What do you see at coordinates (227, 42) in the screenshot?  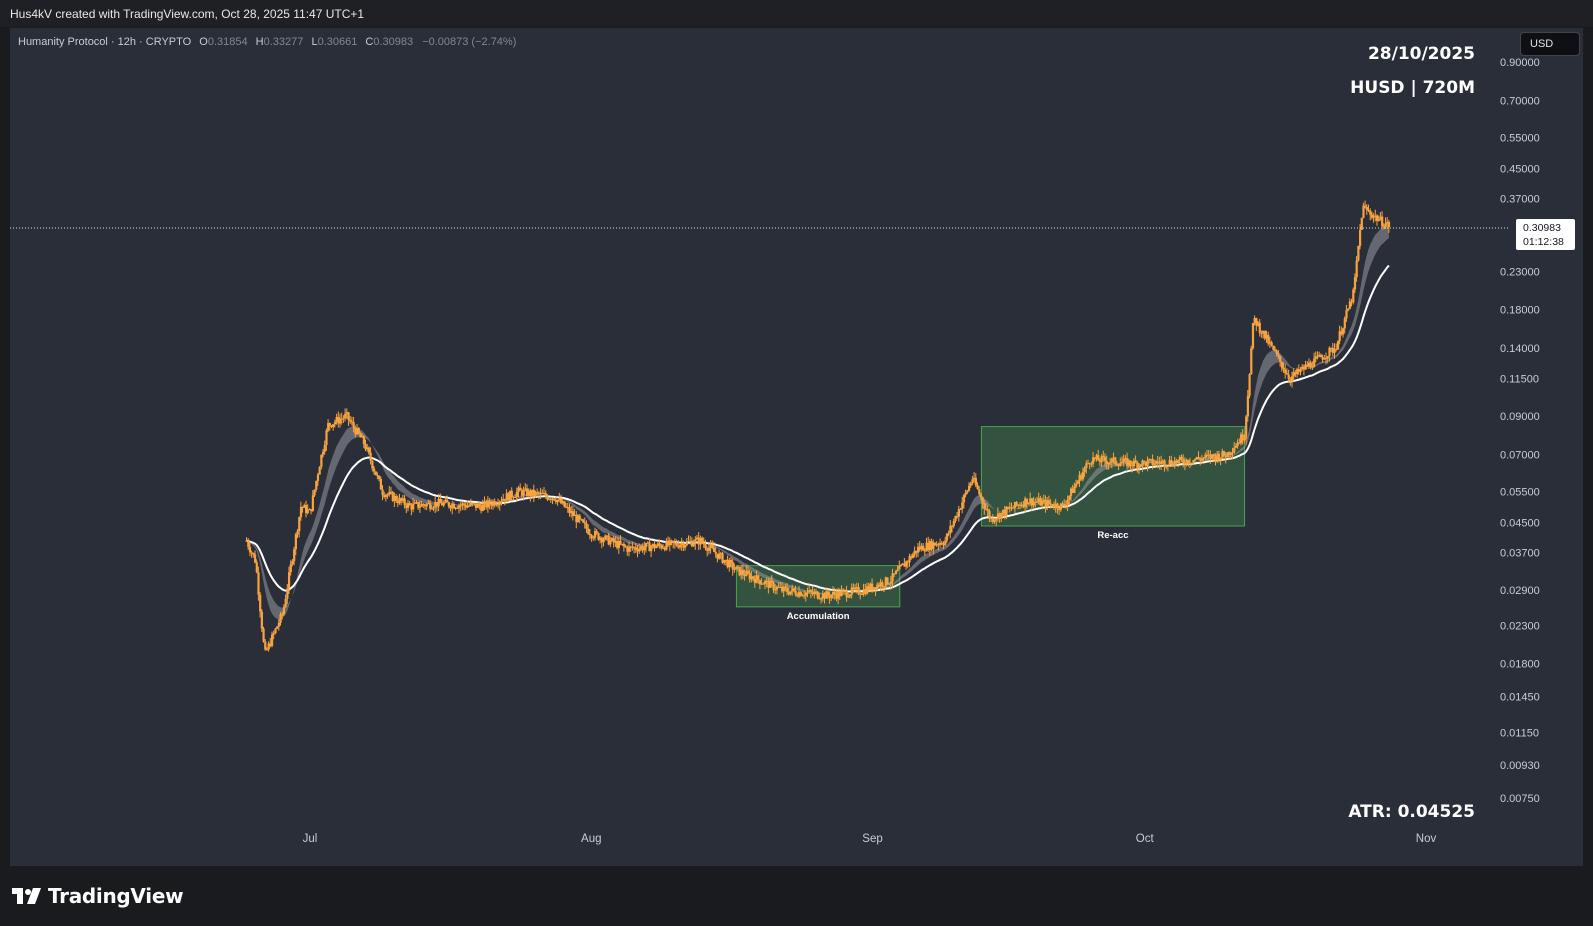 I see `open-value: 0.31854` at bounding box center [227, 42].